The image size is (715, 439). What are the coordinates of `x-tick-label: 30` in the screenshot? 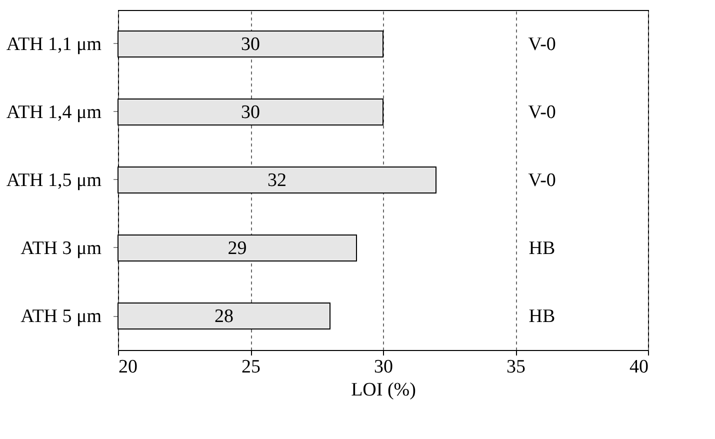 It's located at (383, 367).